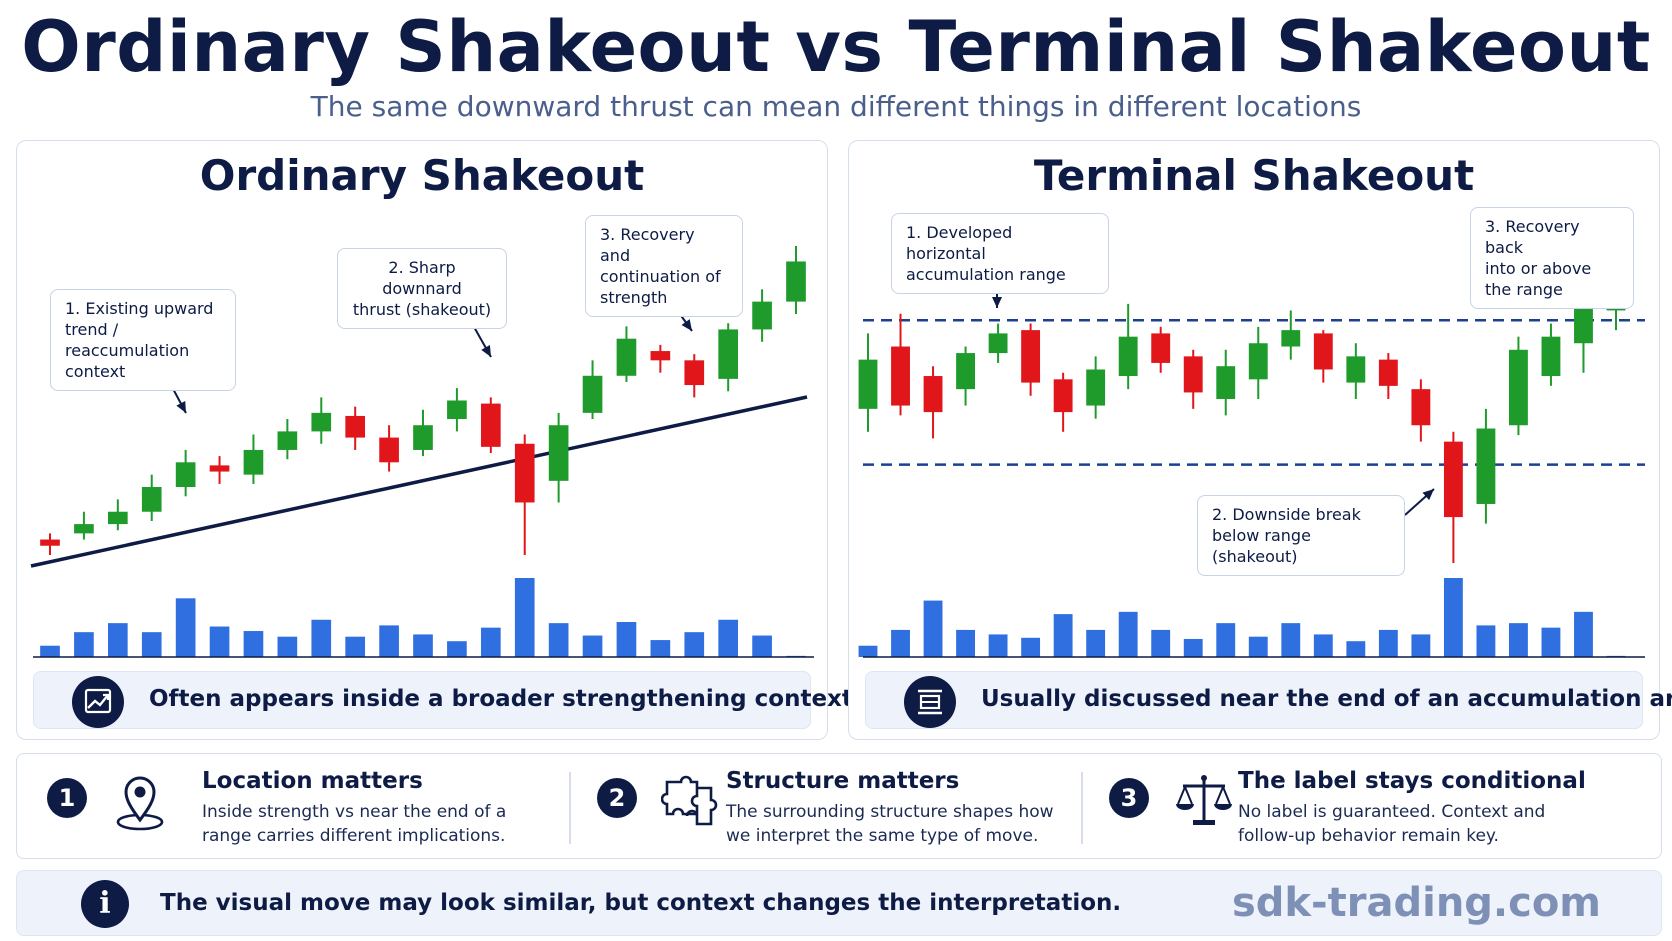 The image size is (1672, 941). What do you see at coordinates (422, 288) in the screenshot?
I see `callout-downward-thrust: 2. Sharp downnard thrust (shakeout)` at bounding box center [422, 288].